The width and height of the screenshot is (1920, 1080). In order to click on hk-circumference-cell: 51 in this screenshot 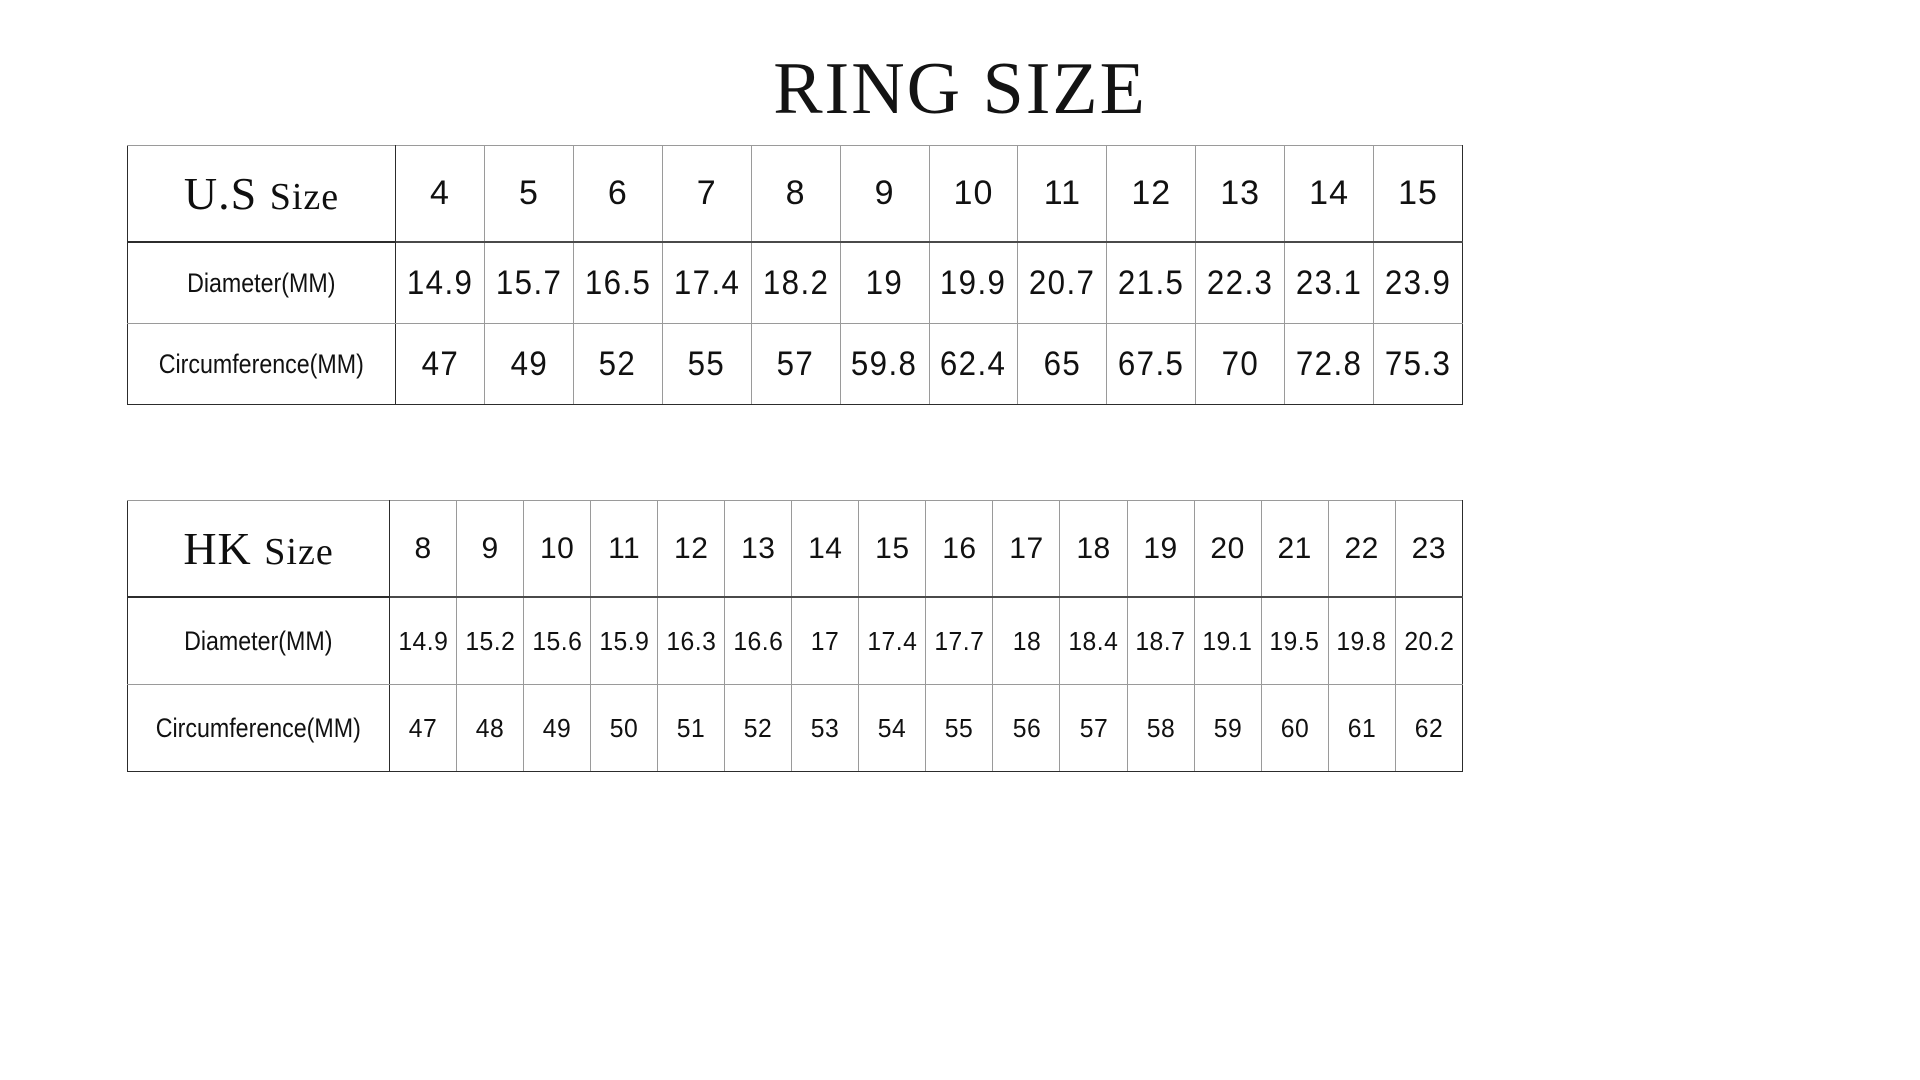, I will do `click(691, 728)`.